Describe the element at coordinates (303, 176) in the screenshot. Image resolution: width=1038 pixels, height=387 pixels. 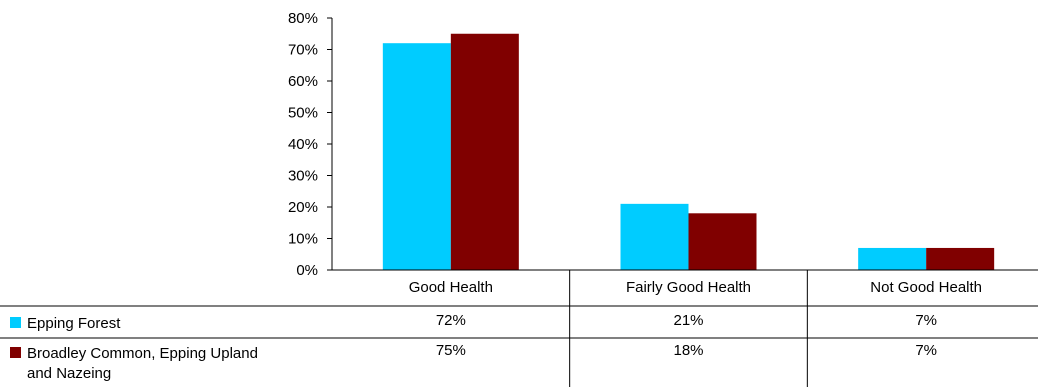
I see `y-tick-label: 30%` at that location.